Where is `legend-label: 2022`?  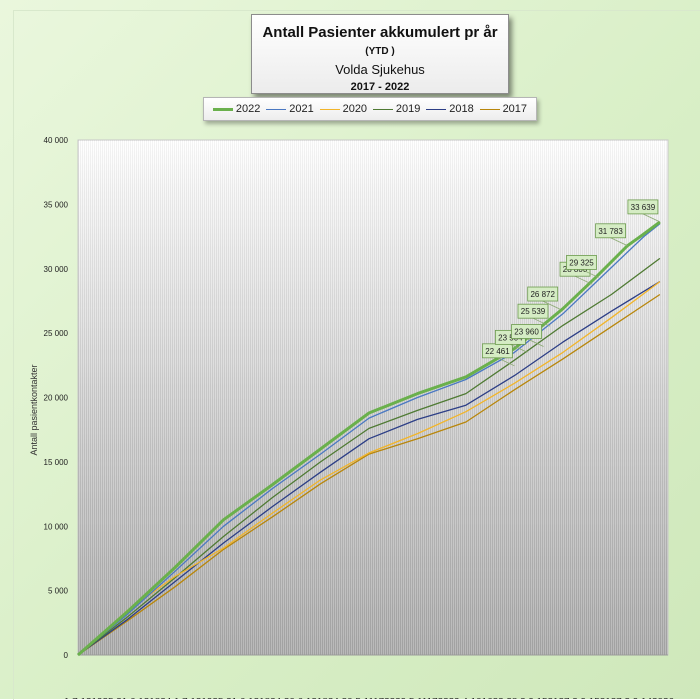
legend-label: 2022 is located at coordinates (248, 109).